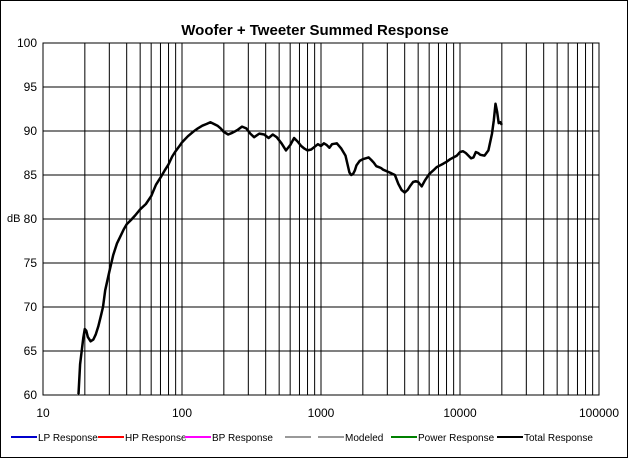  What do you see at coordinates (27, 43) in the screenshot?
I see `y-tick-label: 100` at bounding box center [27, 43].